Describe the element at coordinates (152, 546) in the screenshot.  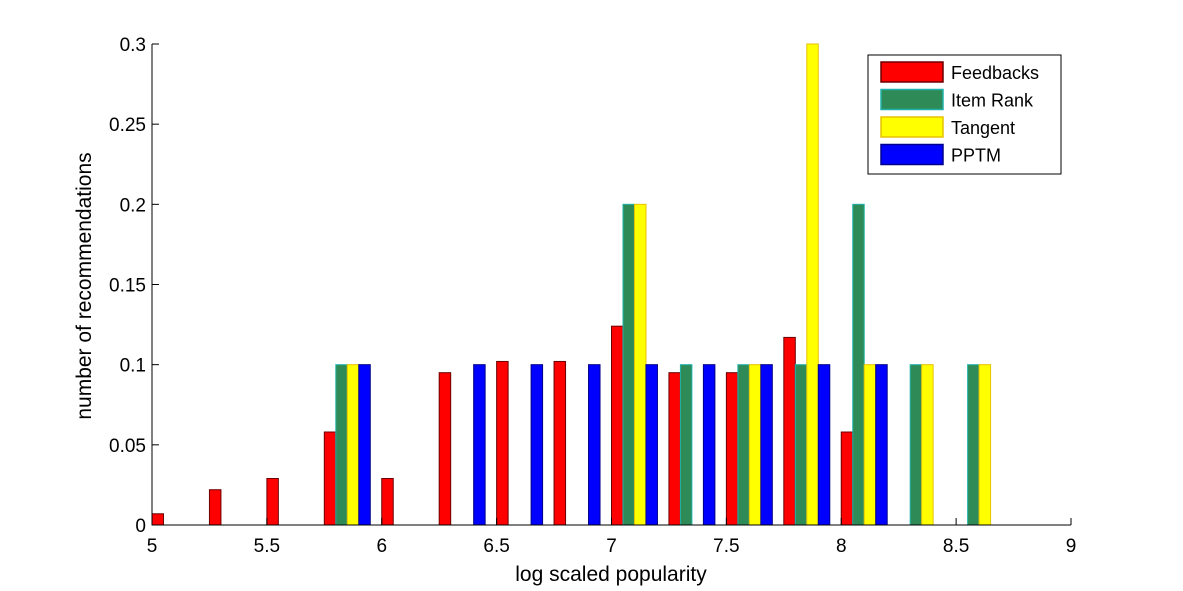
I see `x-tick-label: 5` at that location.